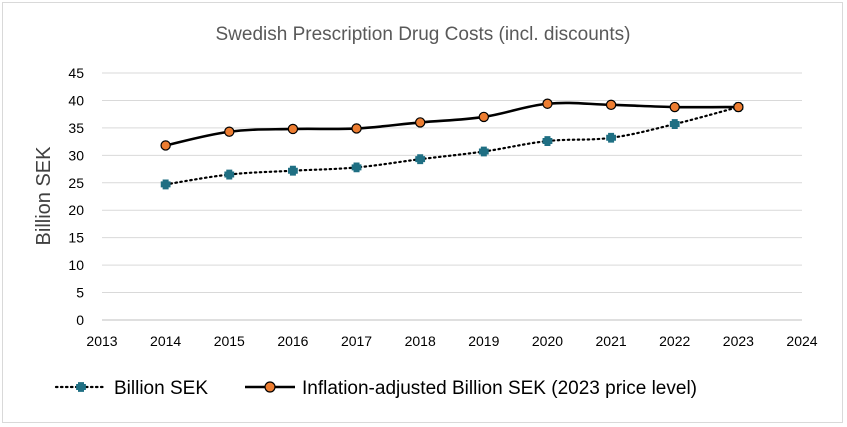 The image size is (847, 427). I want to click on x-tick-label: 2021, so click(611, 341).